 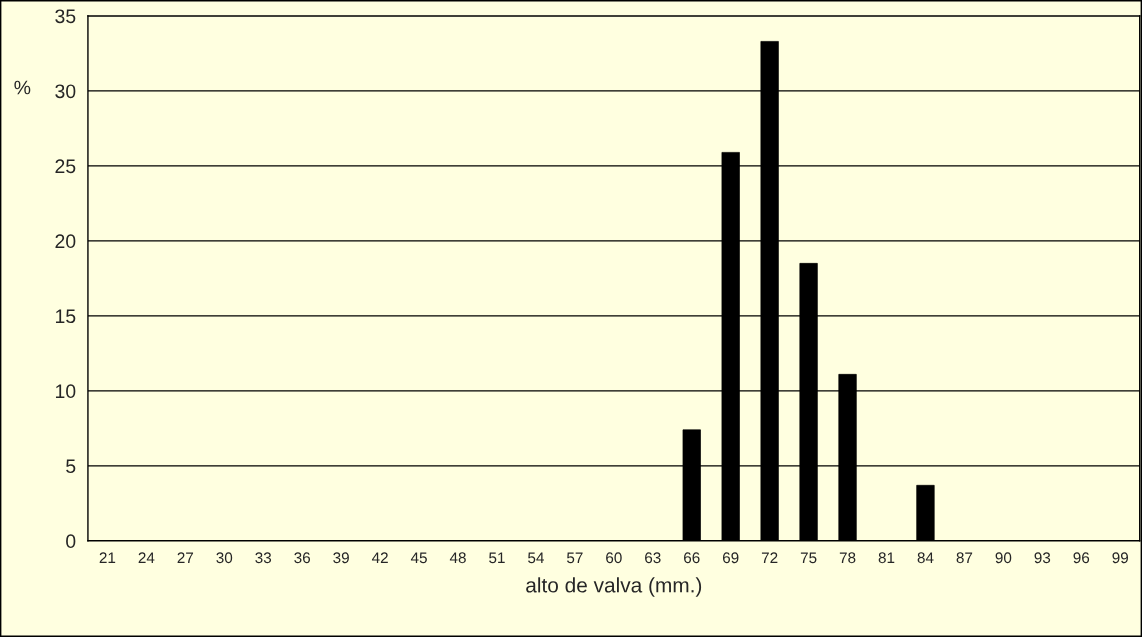 What do you see at coordinates (1120, 558) in the screenshot?
I see `x-tick-label: 99` at bounding box center [1120, 558].